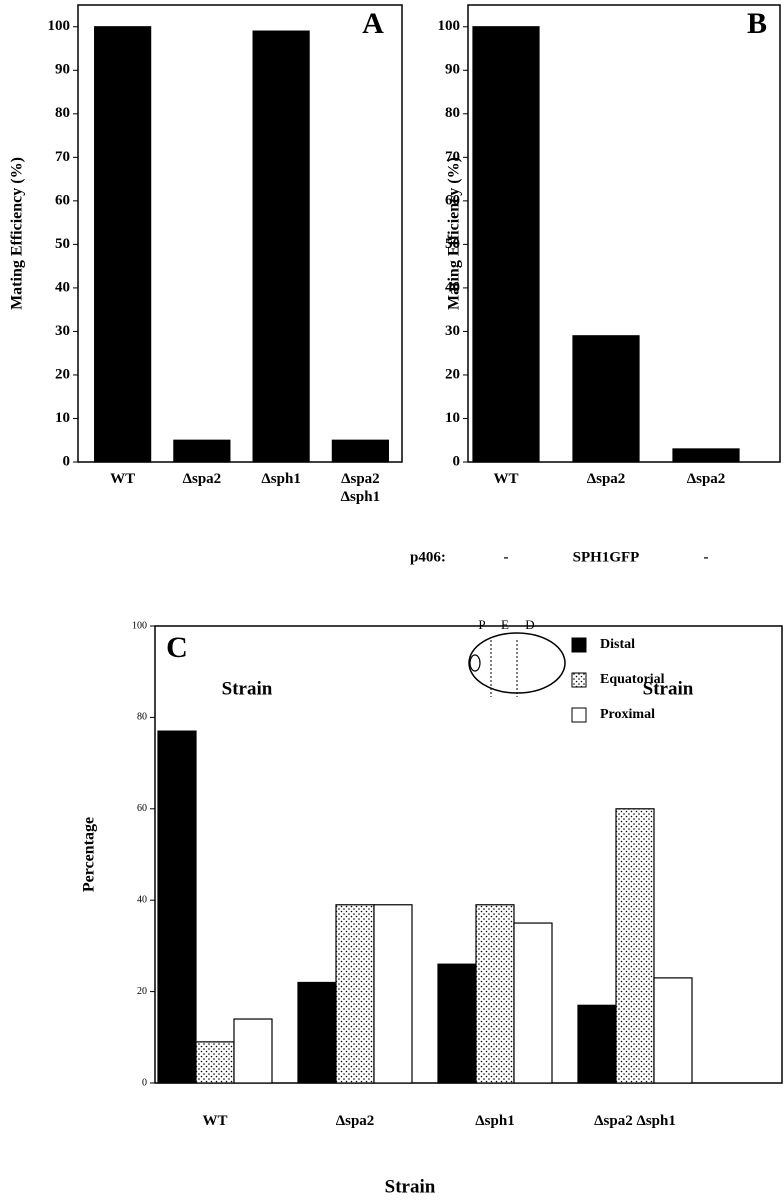 The height and width of the screenshot is (1200, 784). Describe the element at coordinates (606, 557) in the screenshot. I see `row-value: SPH1GFP` at that location.